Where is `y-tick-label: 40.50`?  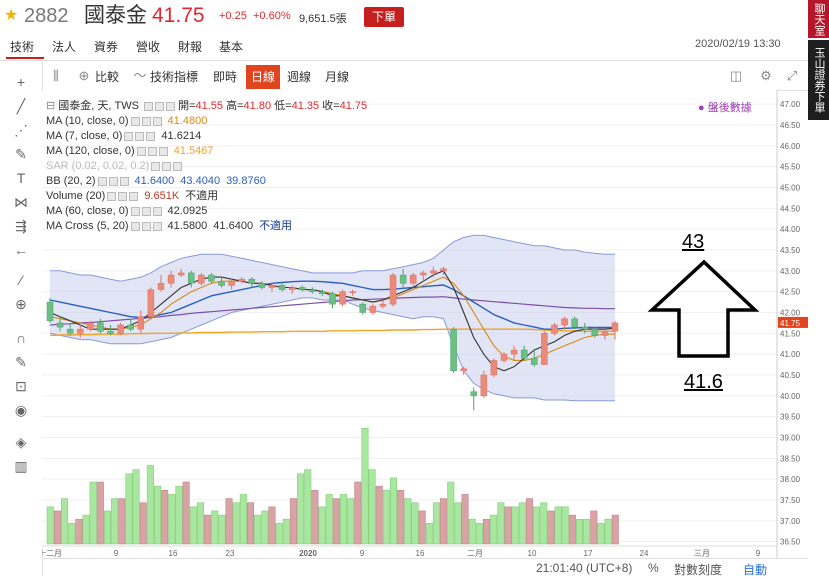 y-tick-label: 40.50 is located at coordinates (790, 375).